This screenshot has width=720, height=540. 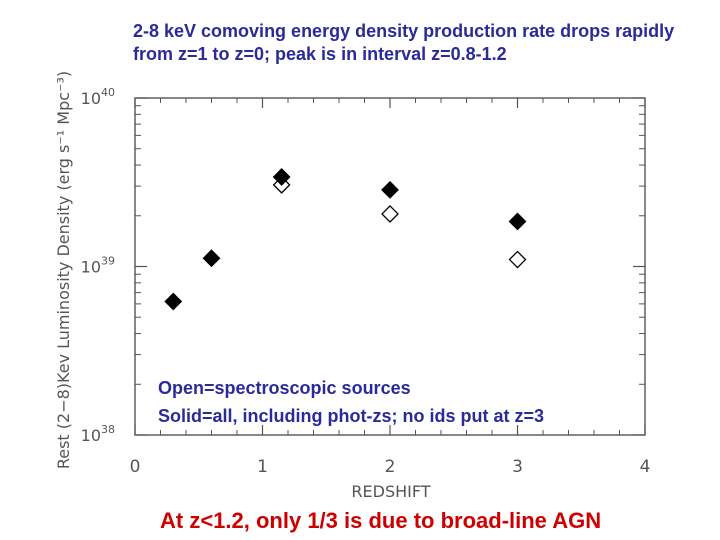 What do you see at coordinates (390, 467) in the screenshot?
I see `x-tick-label: 2` at bounding box center [390, 467].